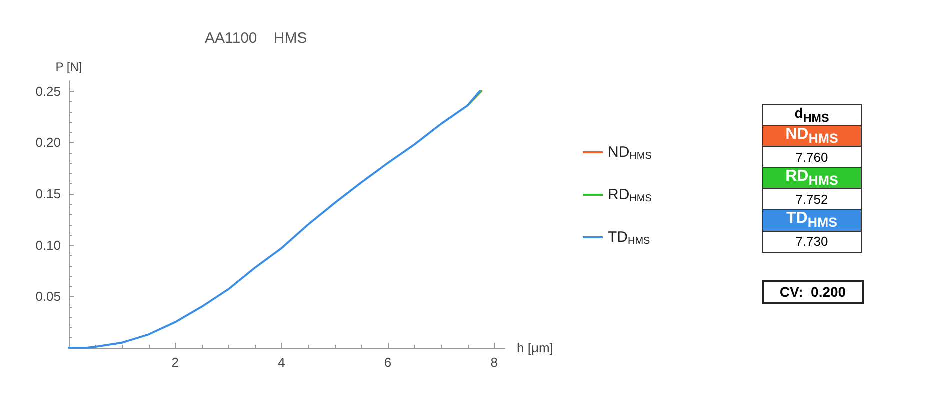 Image resolution: width=933 pixels, height=408 pixels. Describe the element at coordinates (48, 91) in the screenshot. I see `y-tick-label: 0.25` at that location.